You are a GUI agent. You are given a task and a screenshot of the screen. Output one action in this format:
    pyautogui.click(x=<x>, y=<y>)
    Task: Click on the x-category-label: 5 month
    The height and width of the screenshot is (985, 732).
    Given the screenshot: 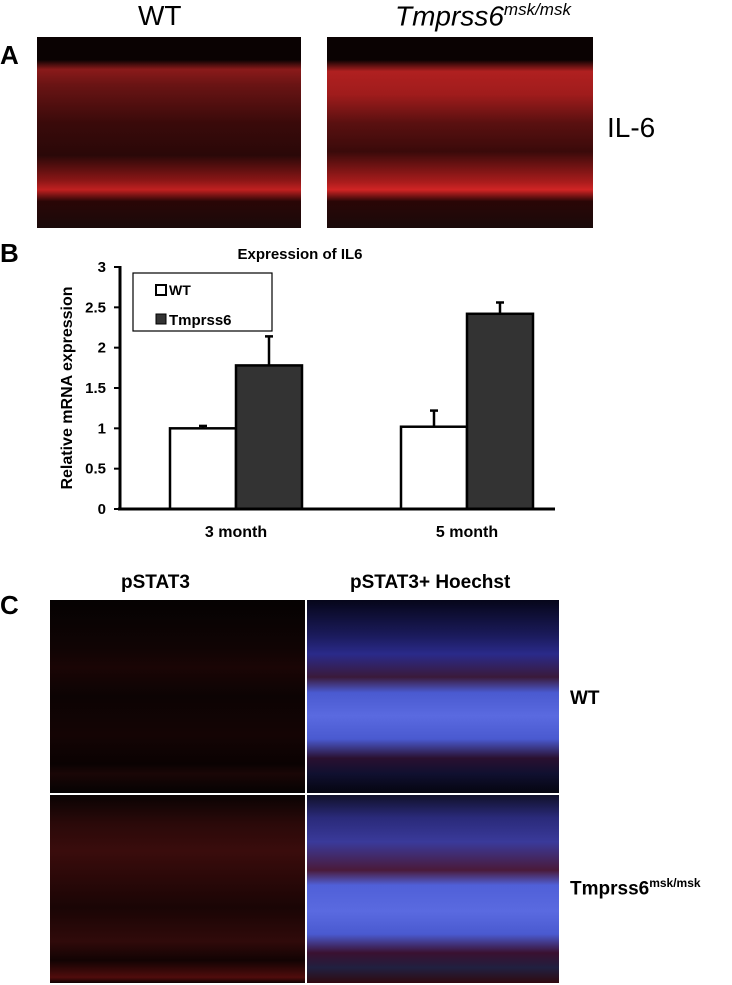 What is the action you would take?
    pyautogui.click(x=467, y=532)
    